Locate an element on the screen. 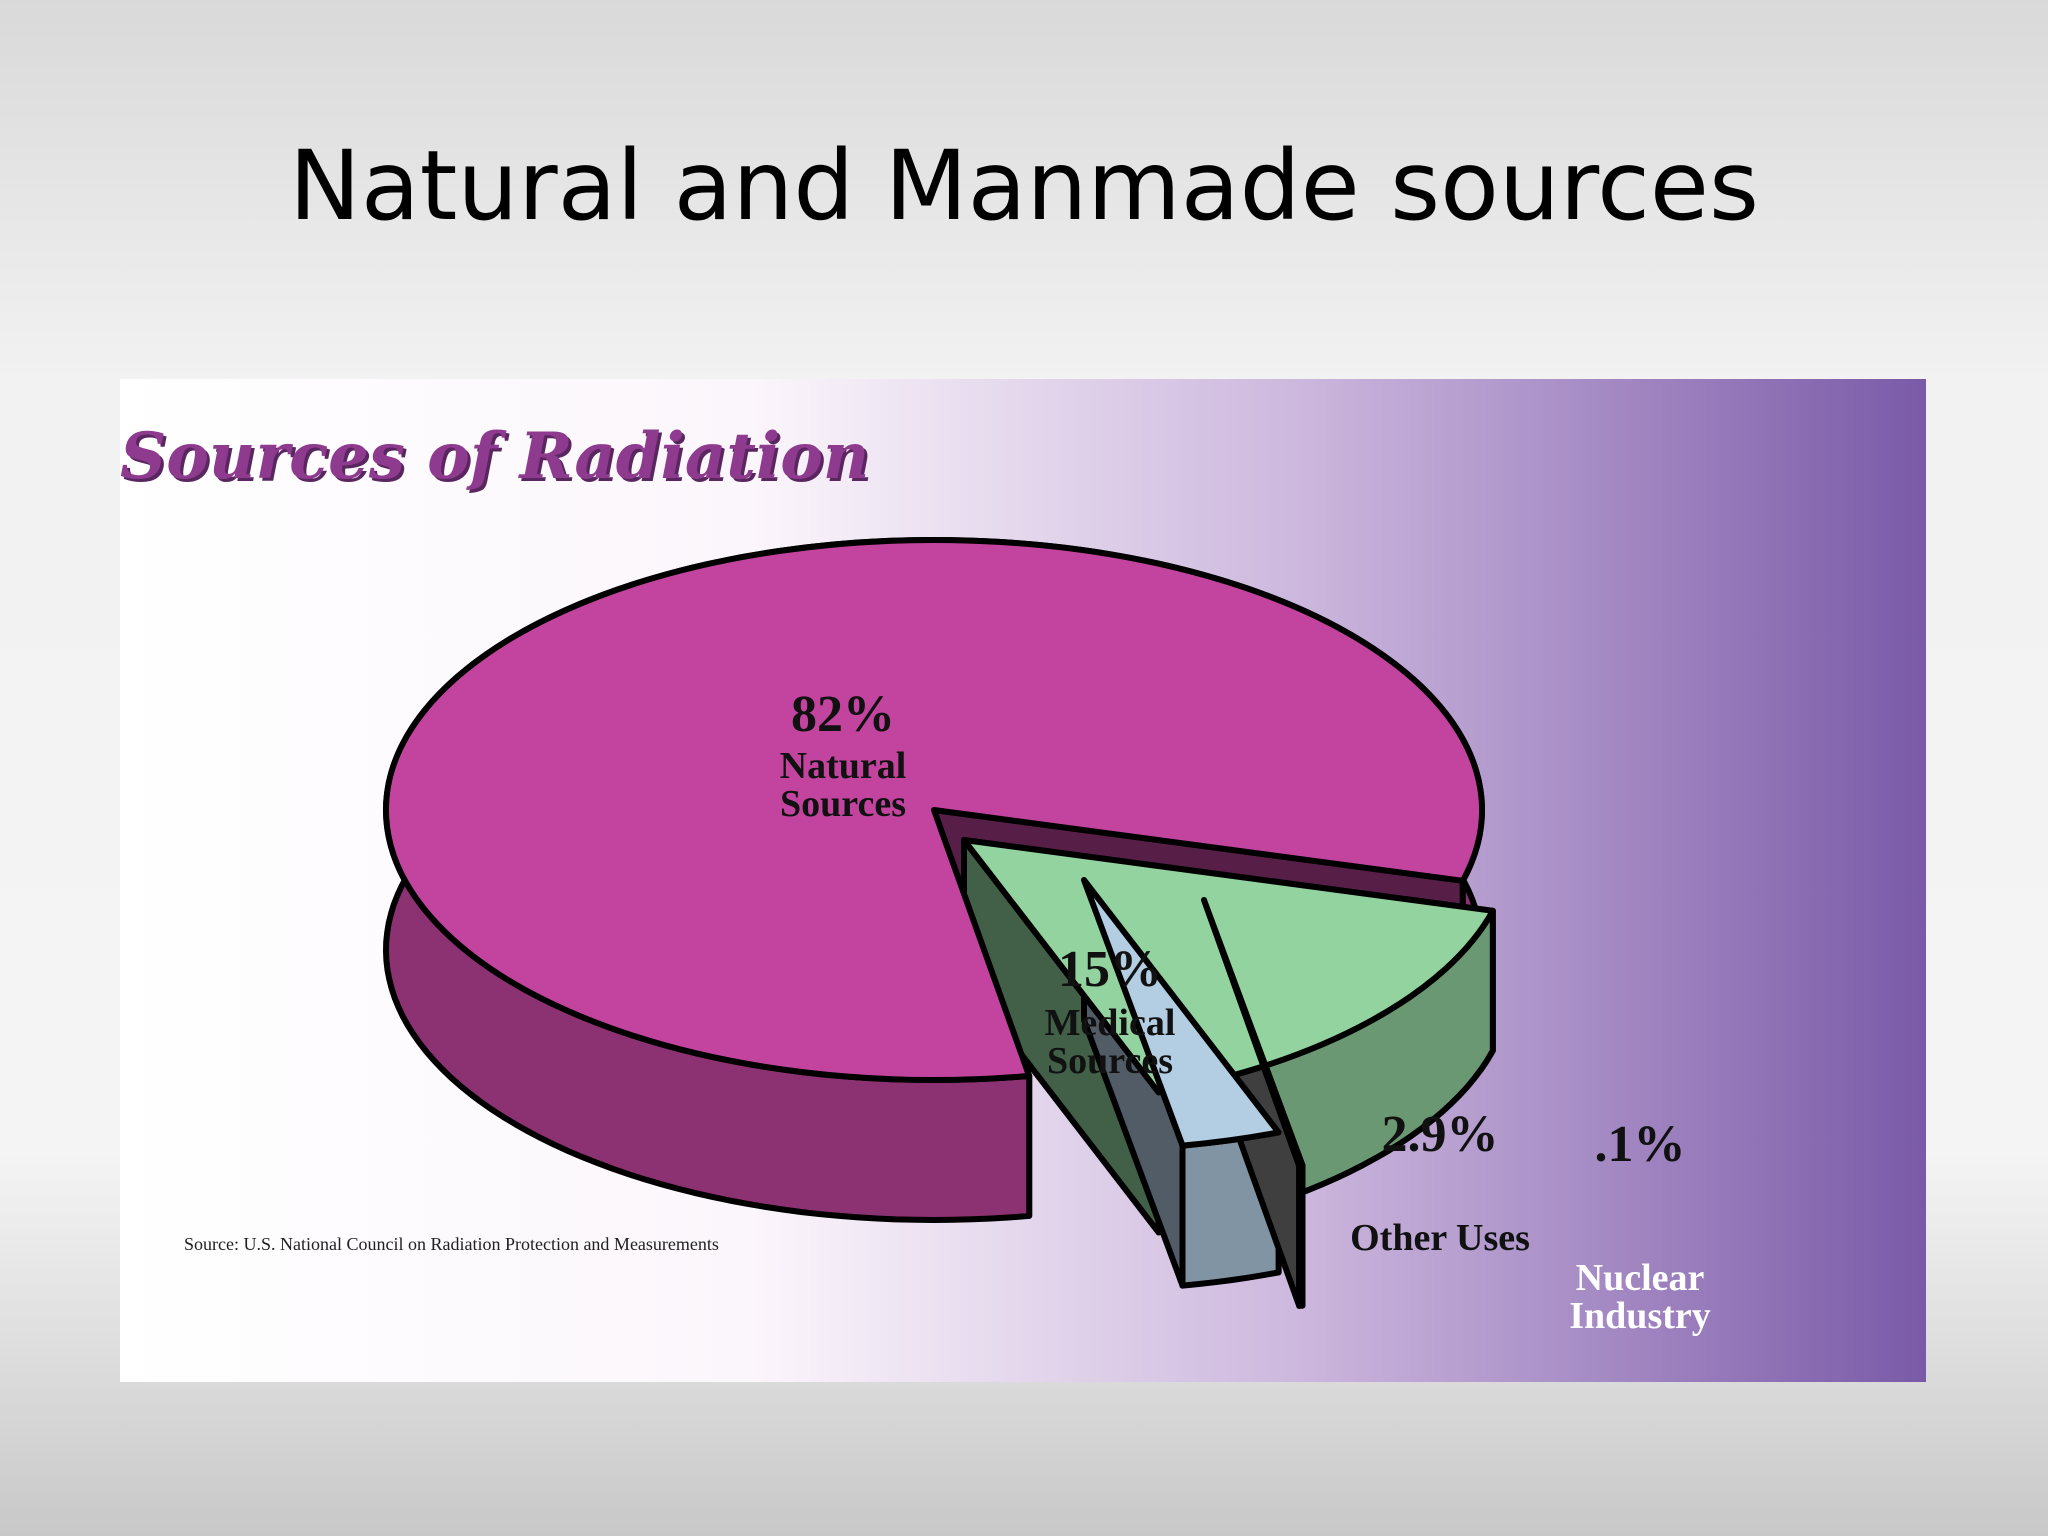 The image size is (2048, 1536). slice-category-label: Medical Sources is located at coordinates (1110, 1042).